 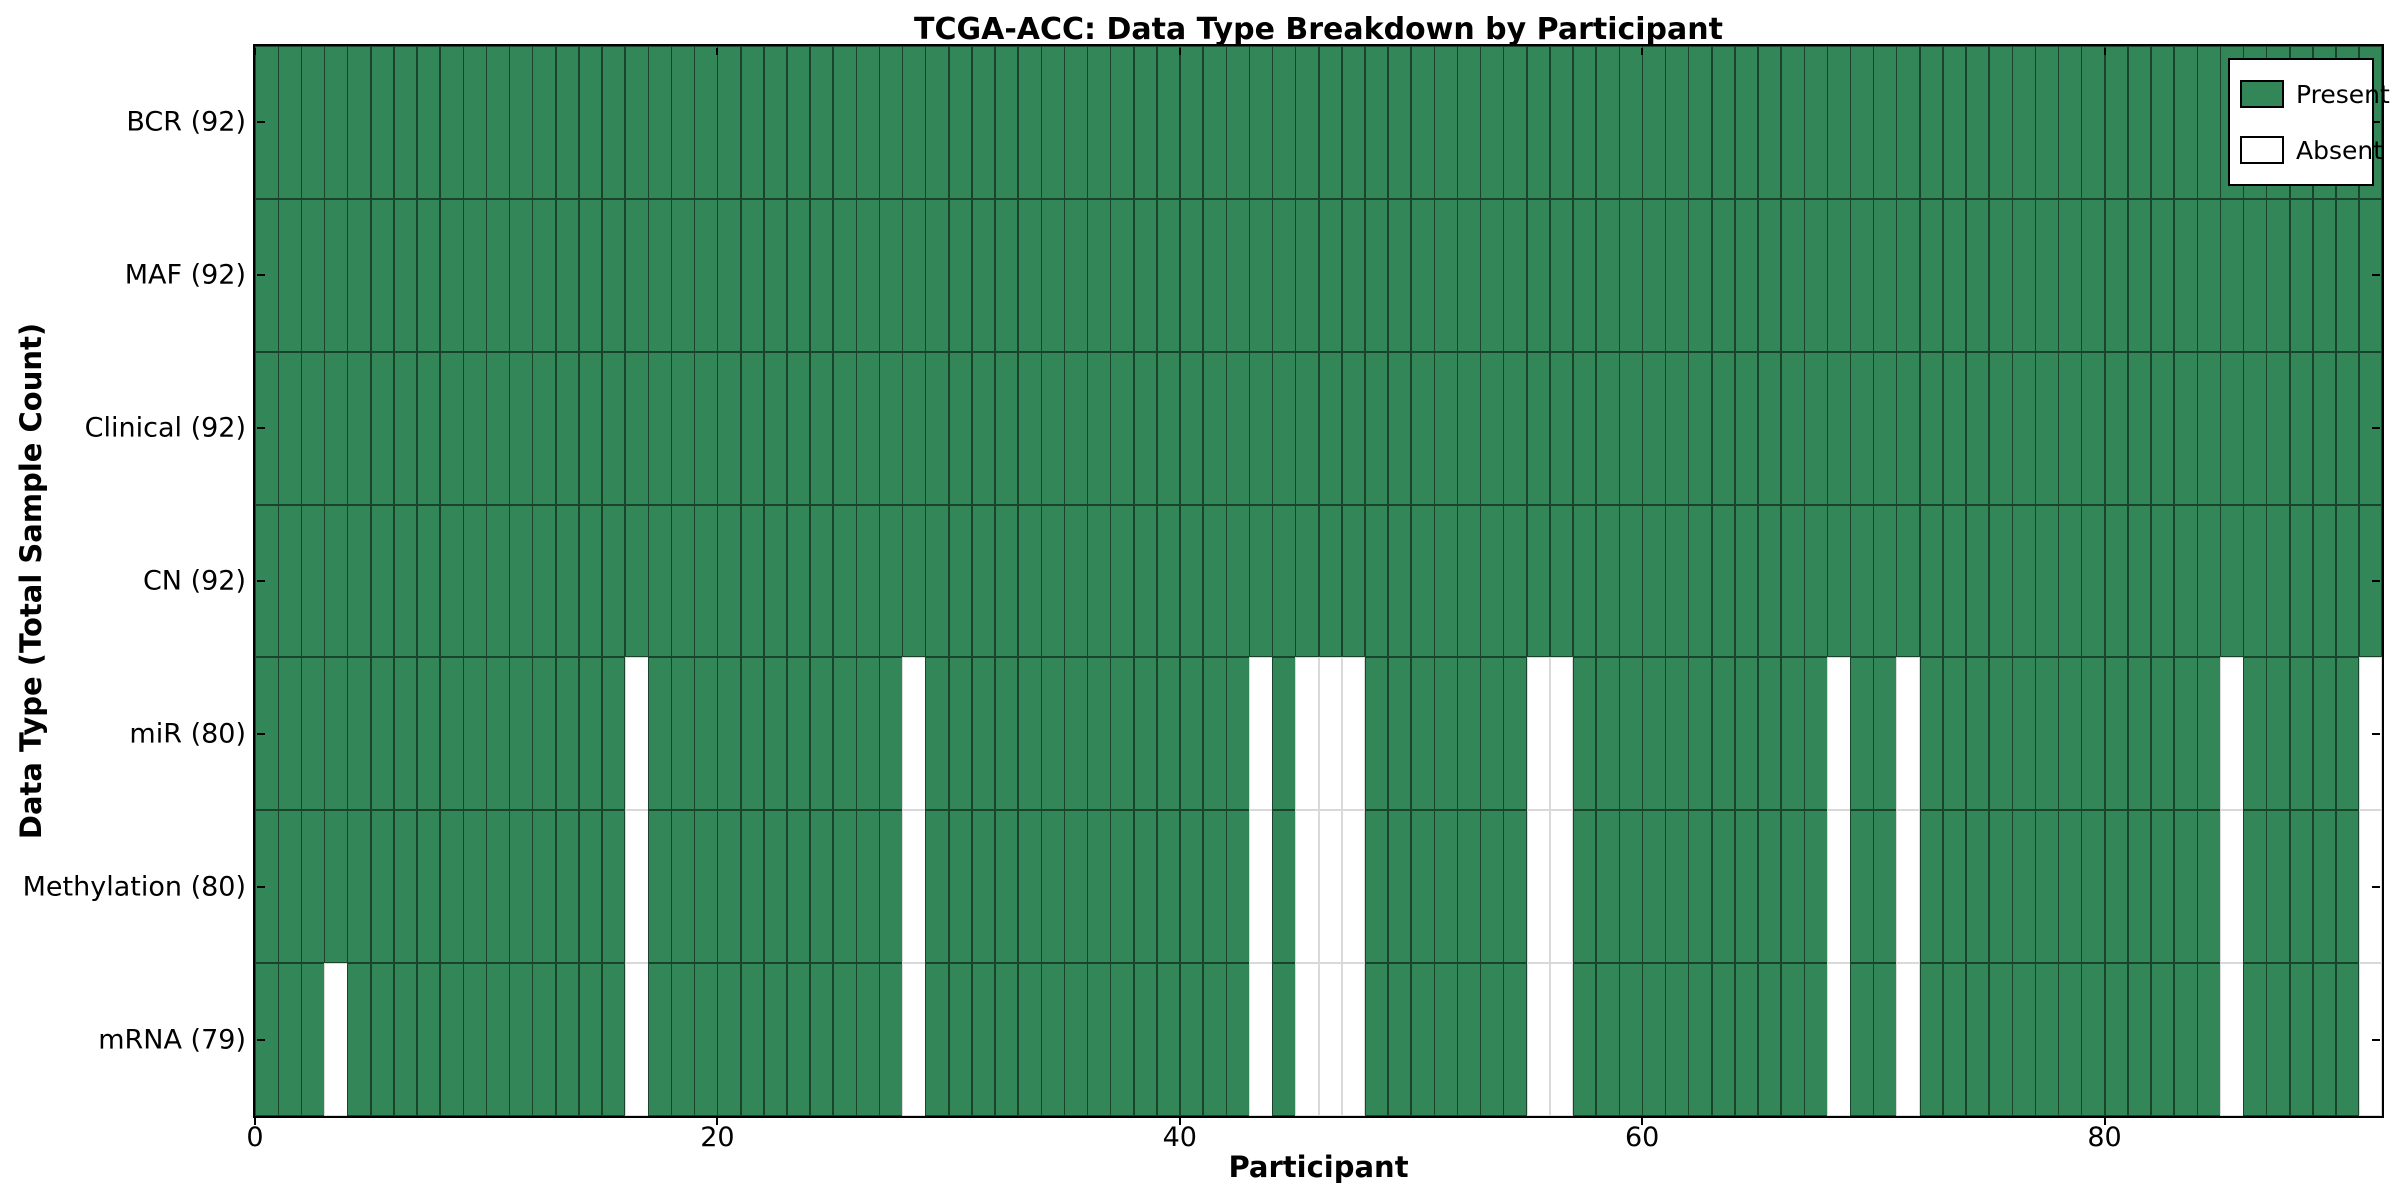 I want to click on x-tick-label: 60, so click(x=1642, y=1137).